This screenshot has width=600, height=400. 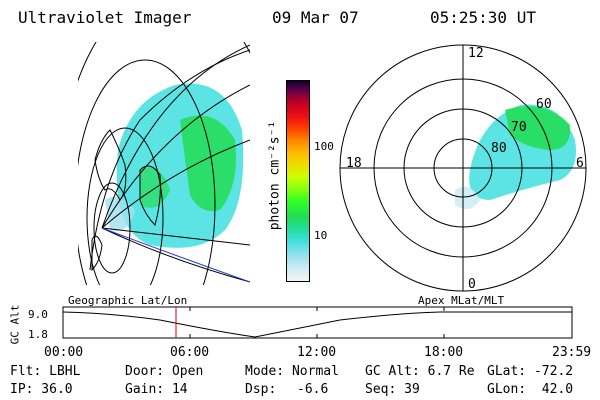 I want to click on colorbar, so click(x=298, y=181).